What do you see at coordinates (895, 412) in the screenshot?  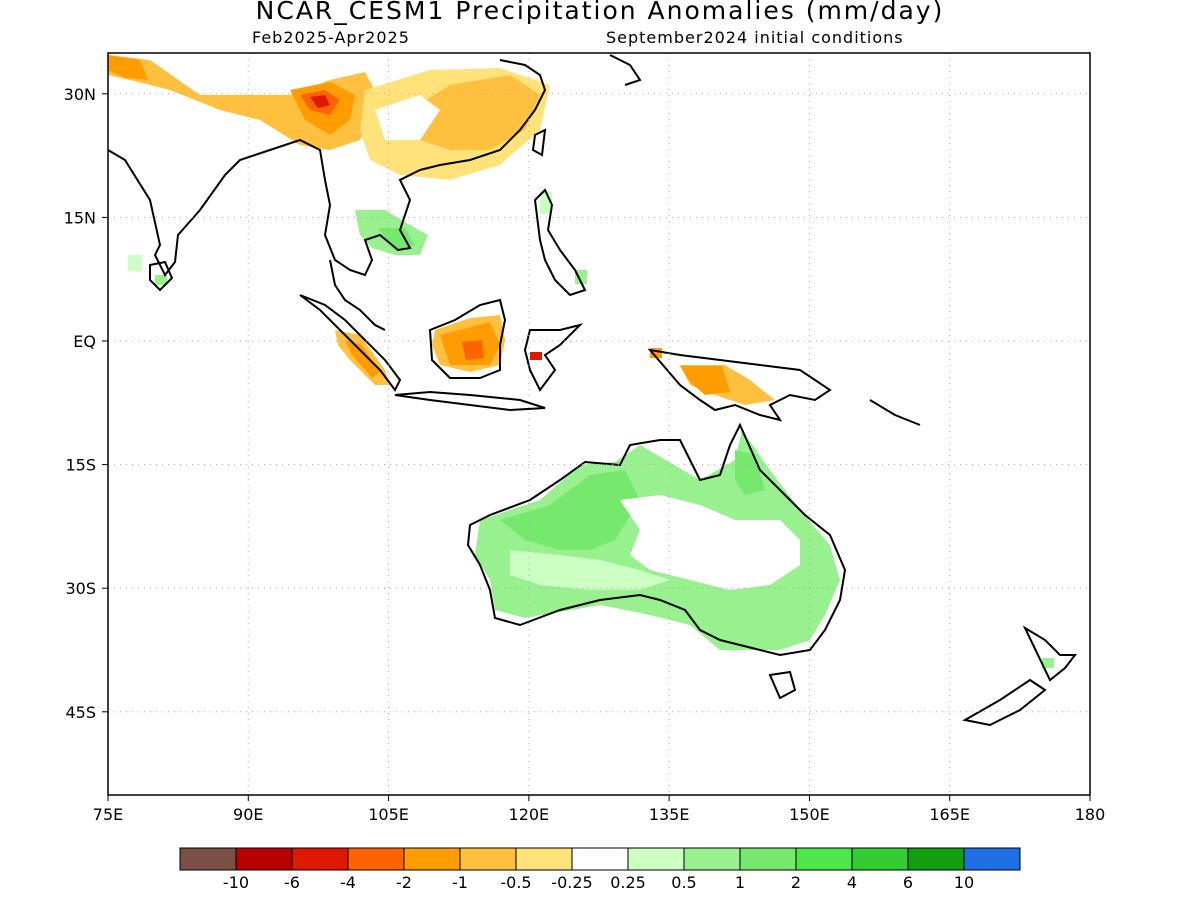 I see `coast-solomon` at bounding box center [895, 412].